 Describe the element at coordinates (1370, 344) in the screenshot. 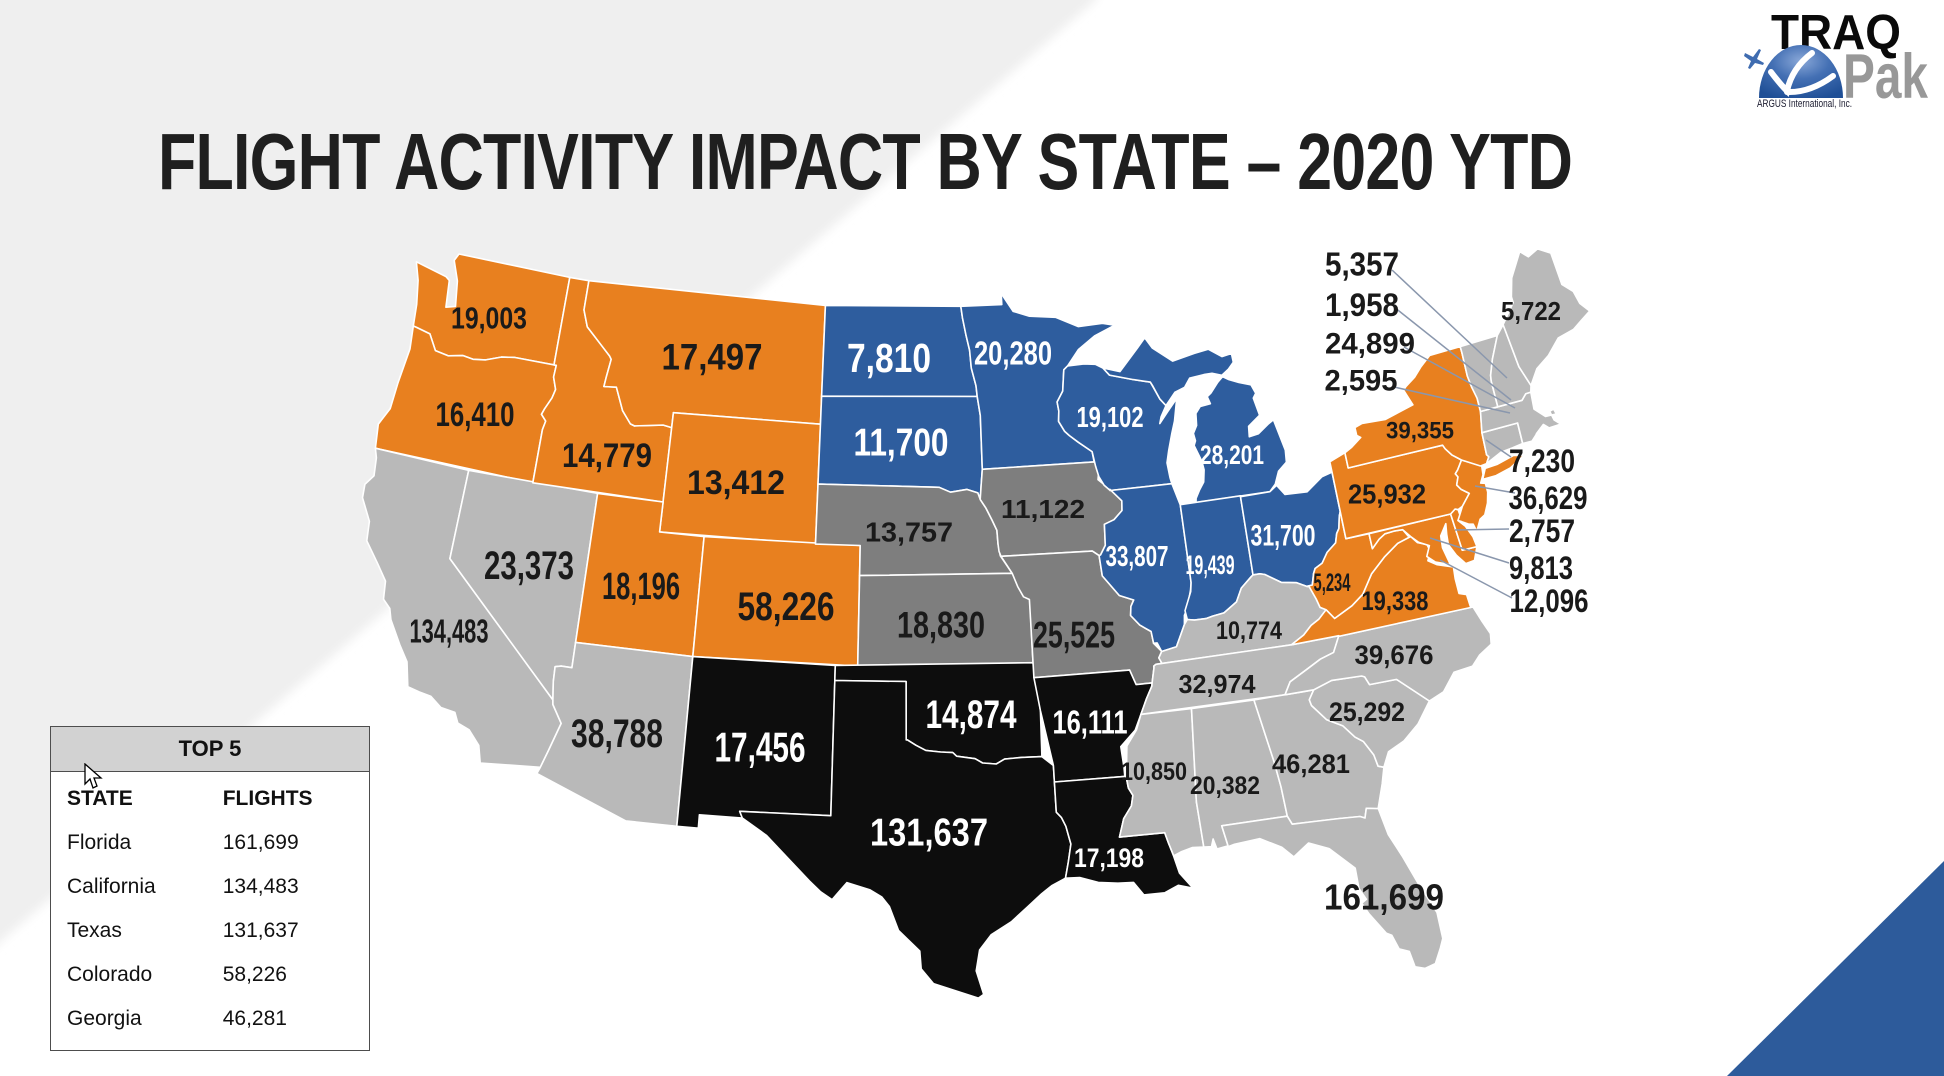

I see `svg-text: 24,899` at that location.